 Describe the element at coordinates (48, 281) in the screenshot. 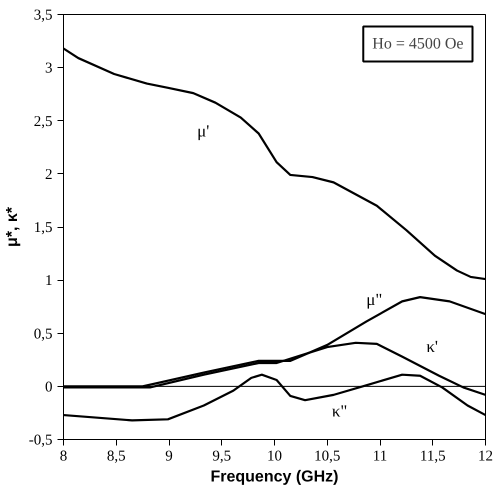

I see `y-tick-label: 1` at that location.